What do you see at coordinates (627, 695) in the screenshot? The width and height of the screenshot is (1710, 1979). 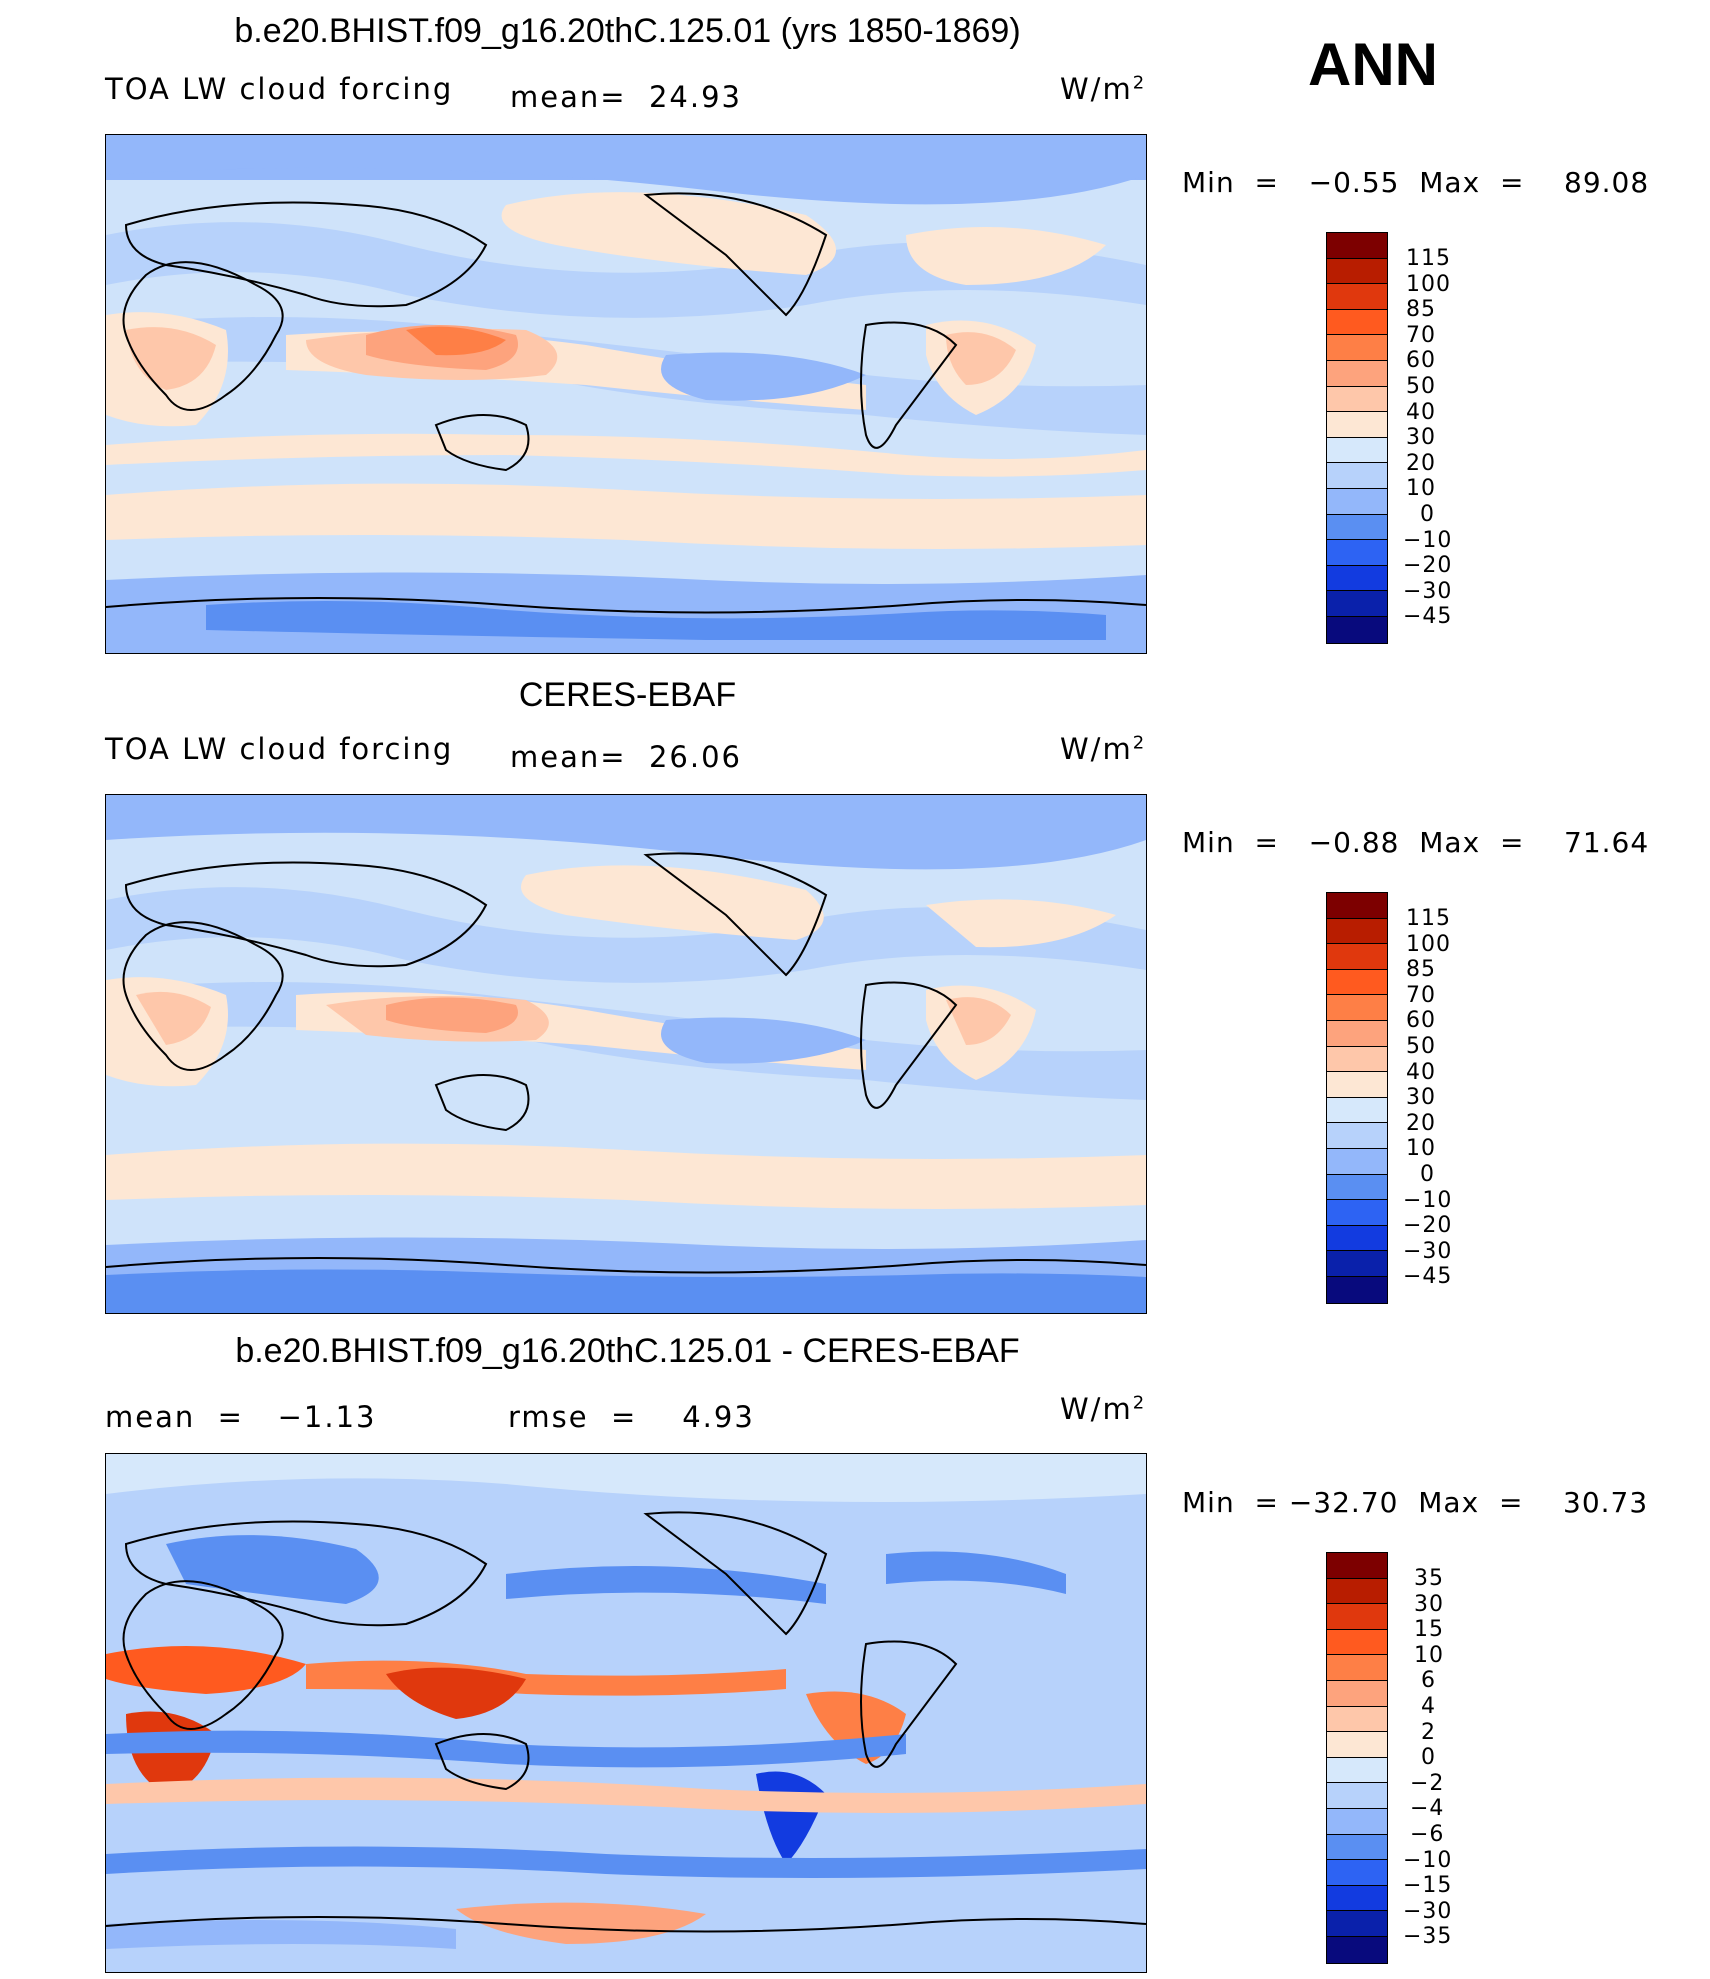 I see `panel-2-title: CERES-EBAF` at bounding box center [627, 695].